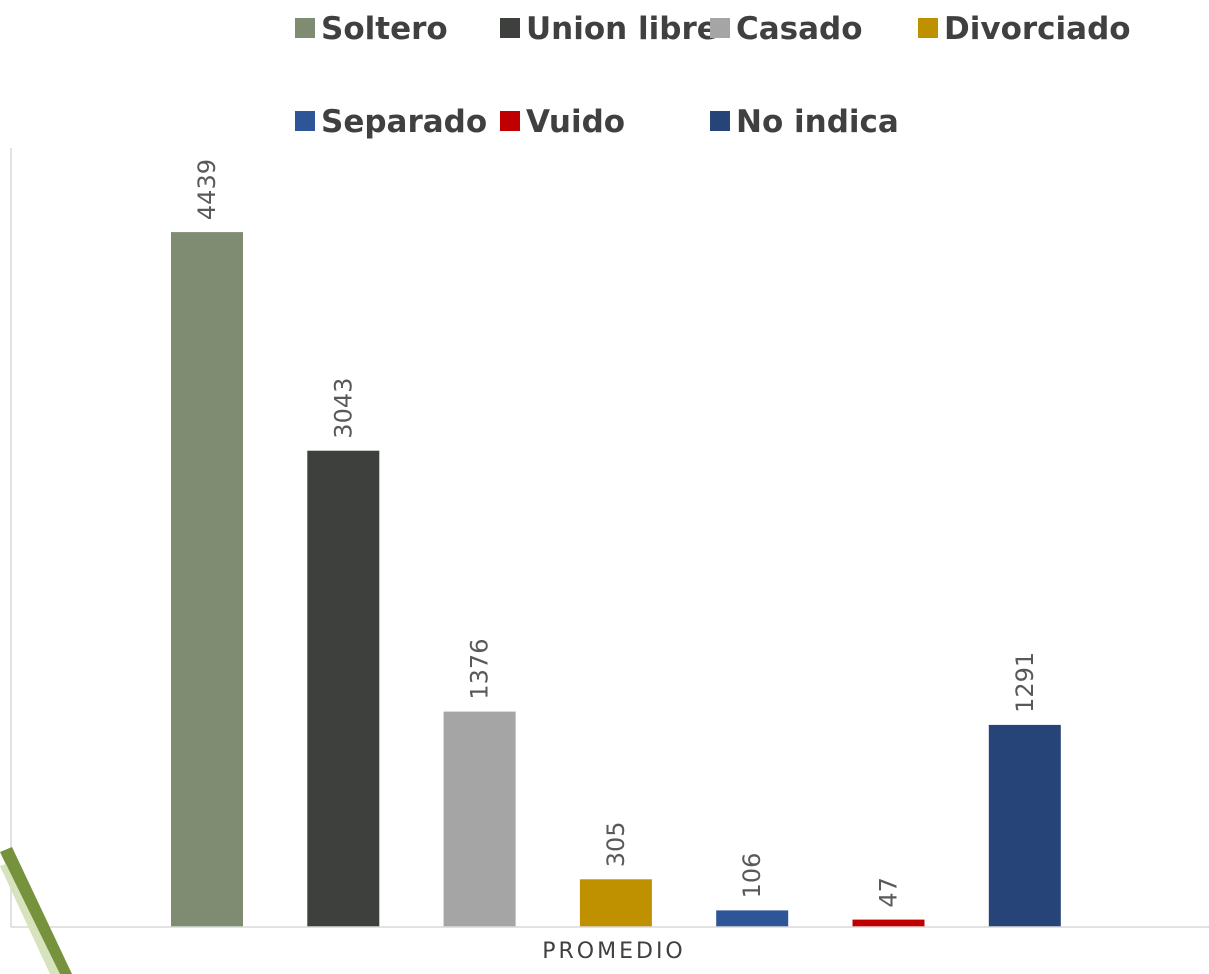  Describe the element at coordinates (1037, 29) in the screenshot. I see `legend-label-divorciado: Divorciado` at that location.